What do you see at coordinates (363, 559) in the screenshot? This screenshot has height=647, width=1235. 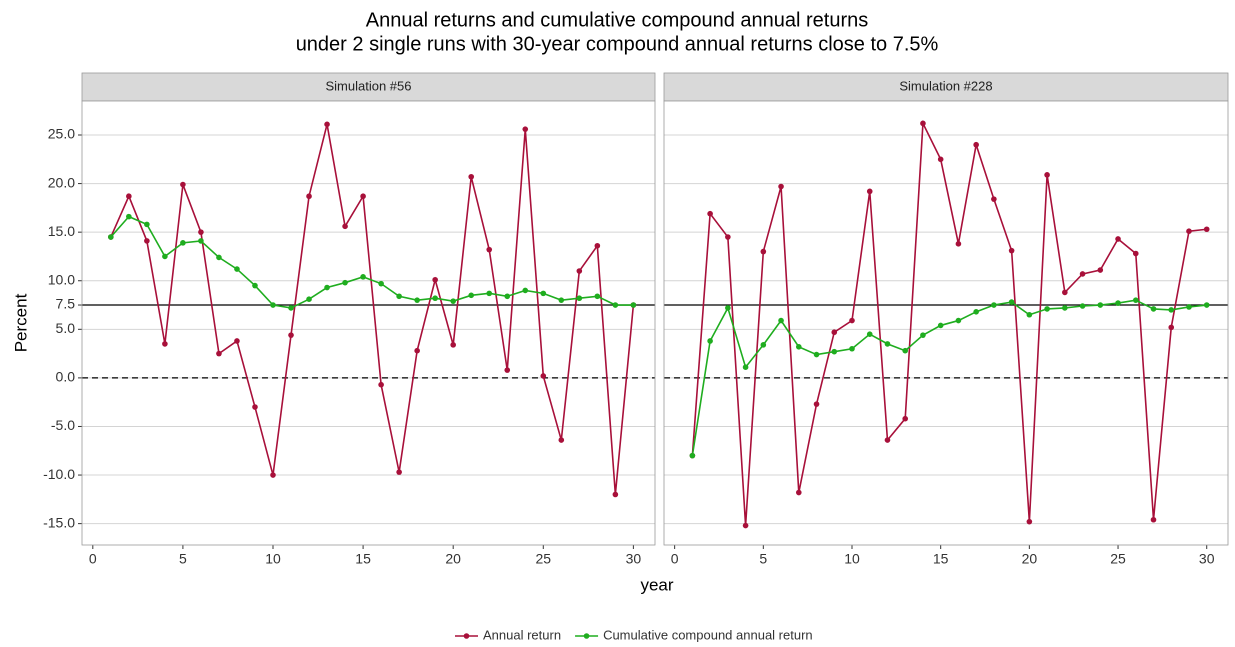 I see `x-tick-label: 15` at bounding box center [363, 559].